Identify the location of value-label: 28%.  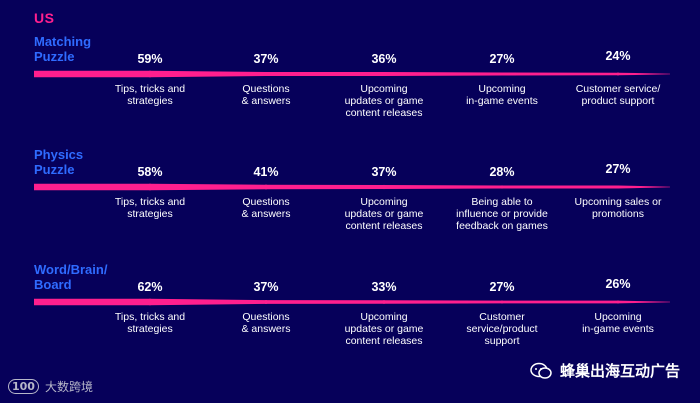
(502, 172).